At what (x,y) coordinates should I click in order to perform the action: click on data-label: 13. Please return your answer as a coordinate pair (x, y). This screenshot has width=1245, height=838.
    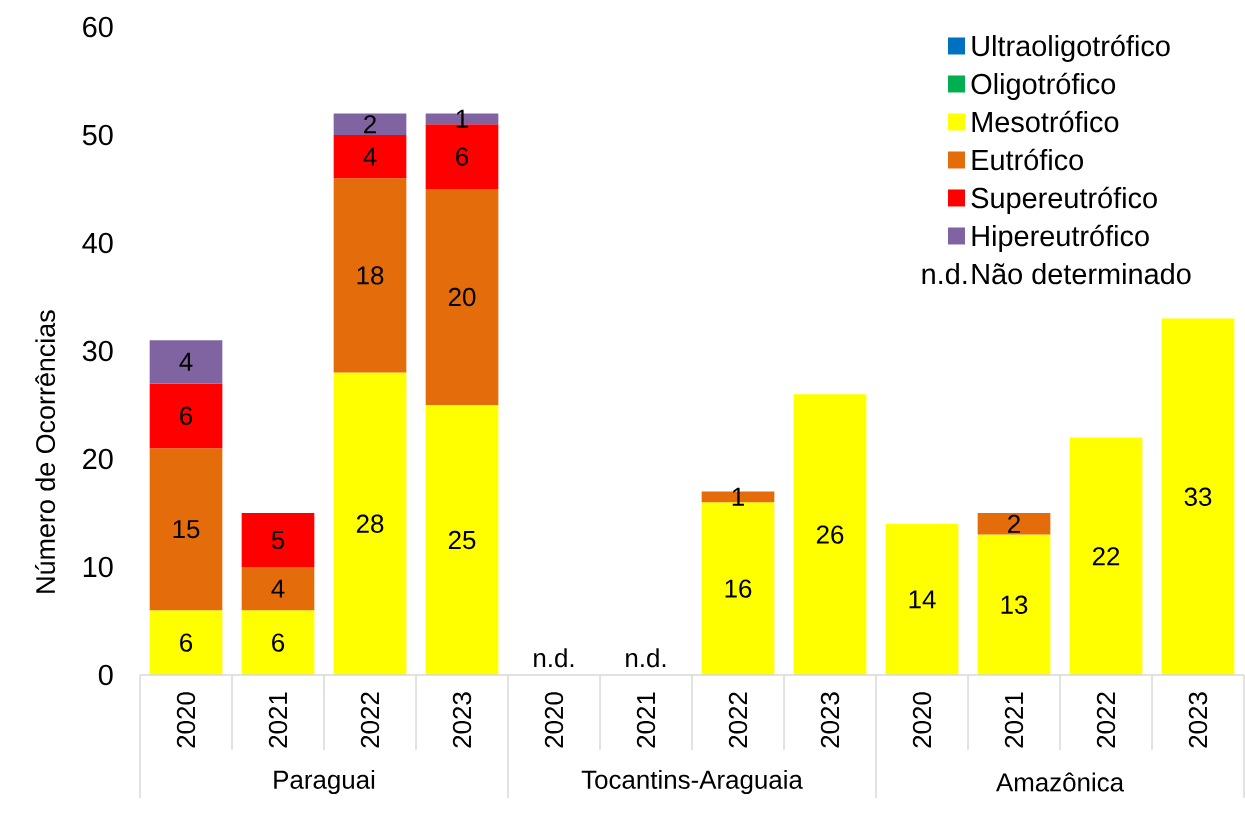
    Looking at the image, I should click on (1014, 604).